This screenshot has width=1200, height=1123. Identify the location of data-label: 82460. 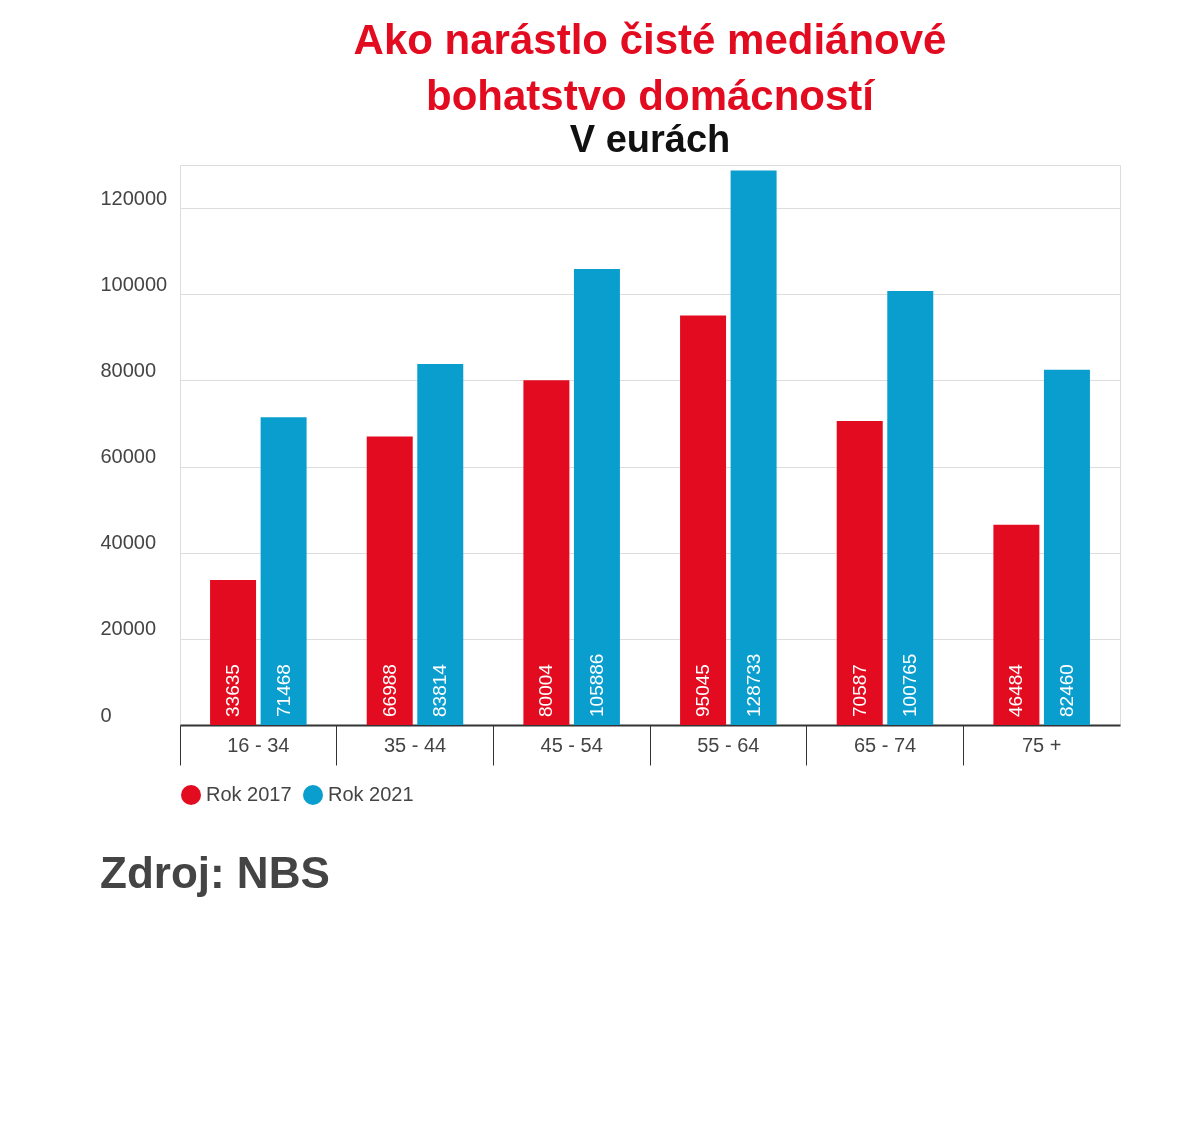
(1066, 690).